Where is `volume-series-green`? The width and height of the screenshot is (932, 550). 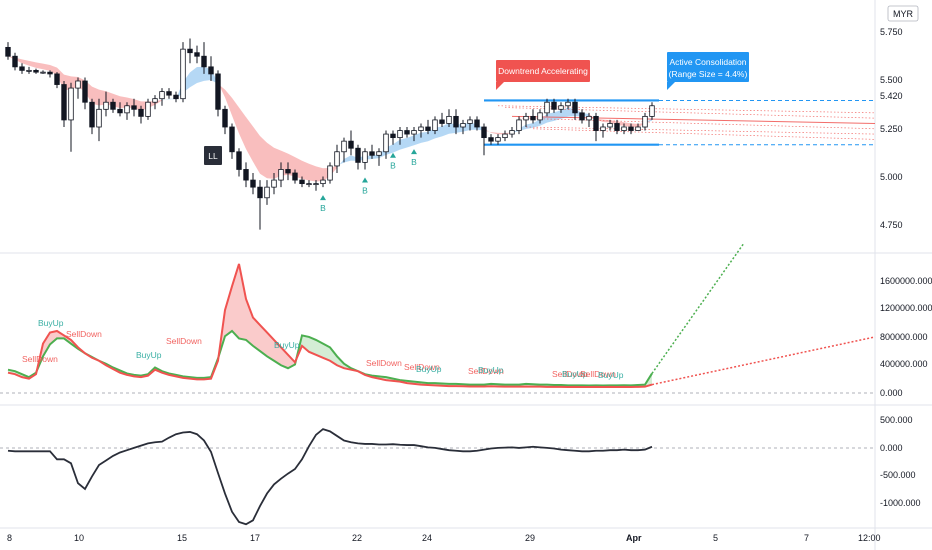
volume-series-green is located at coordinates (330, 358).